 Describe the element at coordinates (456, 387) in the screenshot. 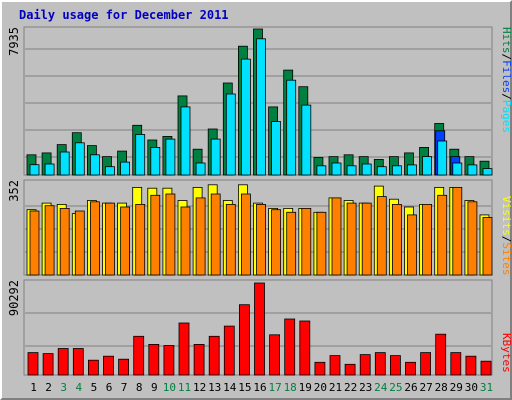

I see `x-label-day-29: 29` at that location.